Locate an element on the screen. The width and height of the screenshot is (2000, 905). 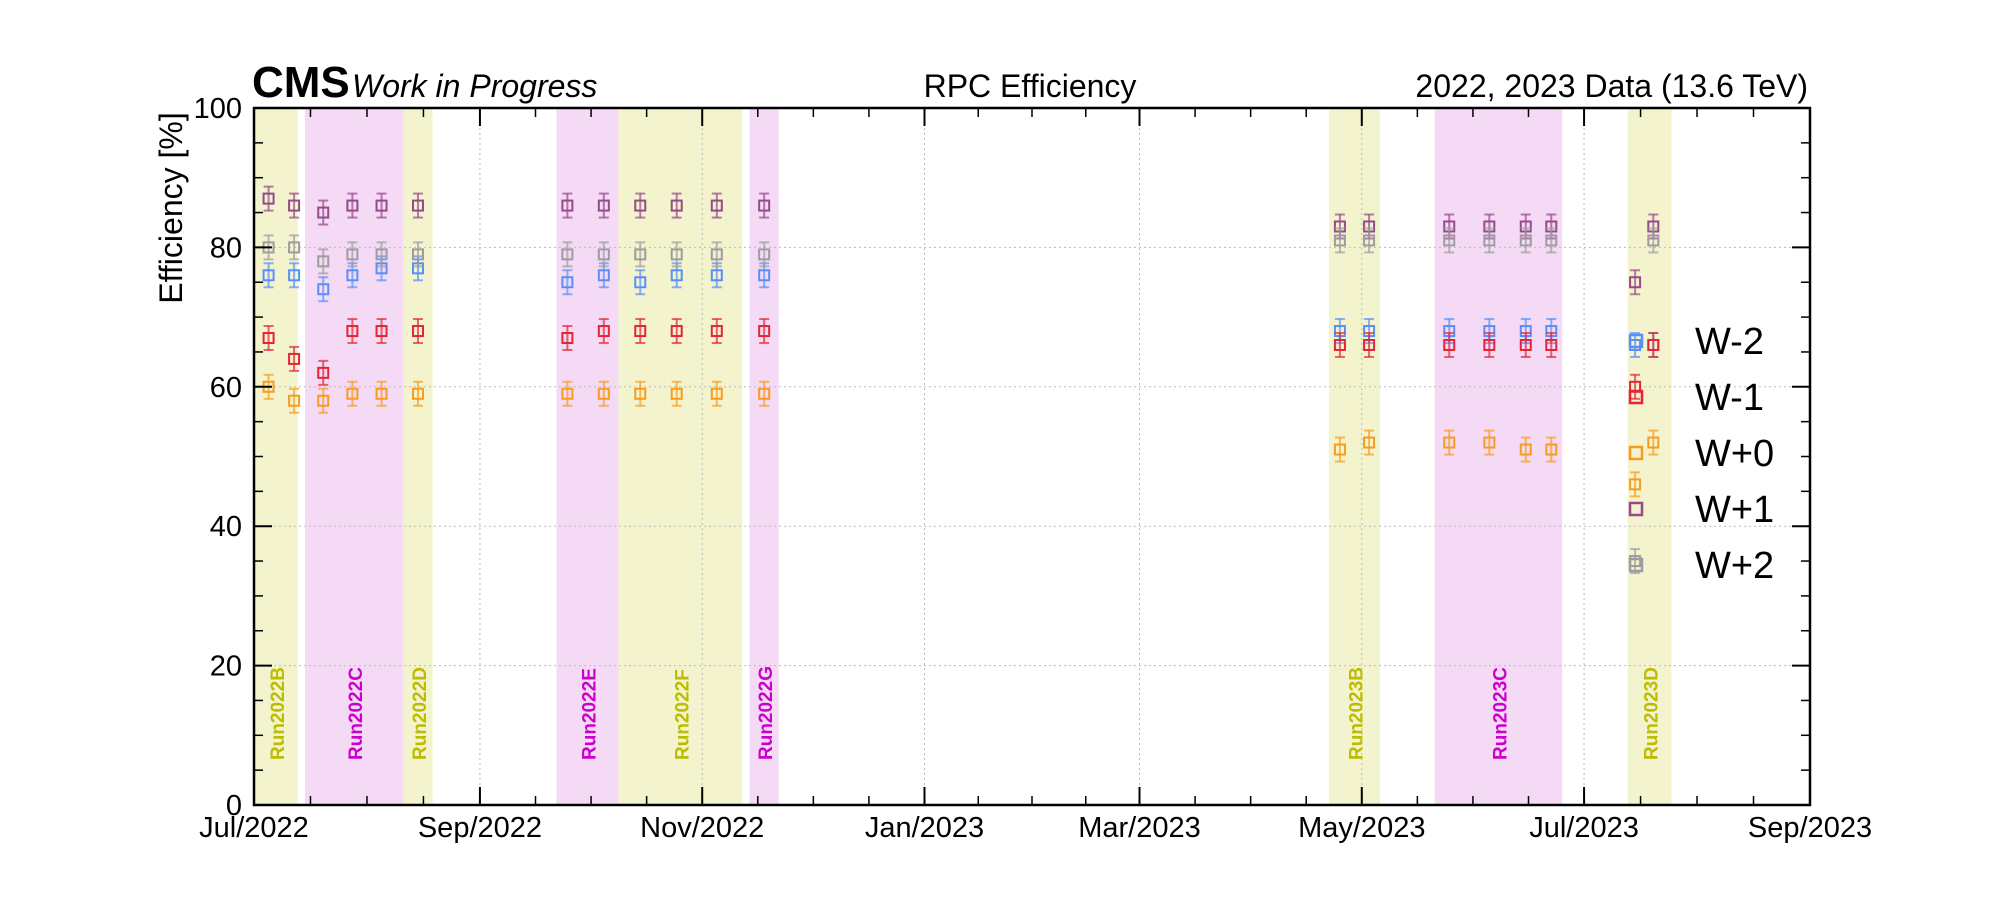
status-label: Work in Progress is located at coordinates (474, 86).